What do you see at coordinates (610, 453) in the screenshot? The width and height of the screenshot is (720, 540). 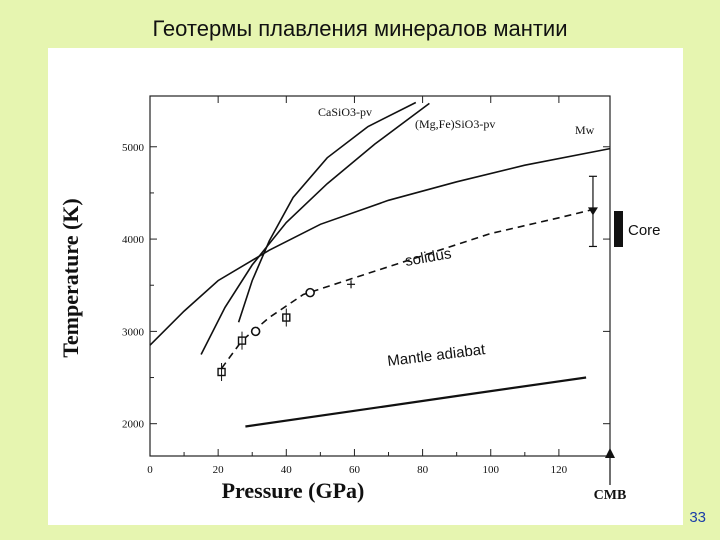 I see `cmb-arrowhead` at bounding box center [610, 453].